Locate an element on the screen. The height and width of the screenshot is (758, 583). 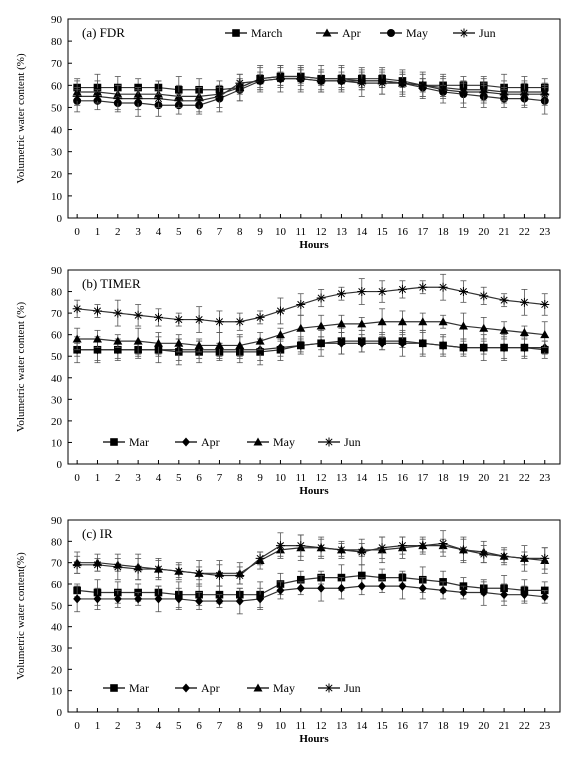
y-tick-label: 70 is located at coordinates (57, 314).